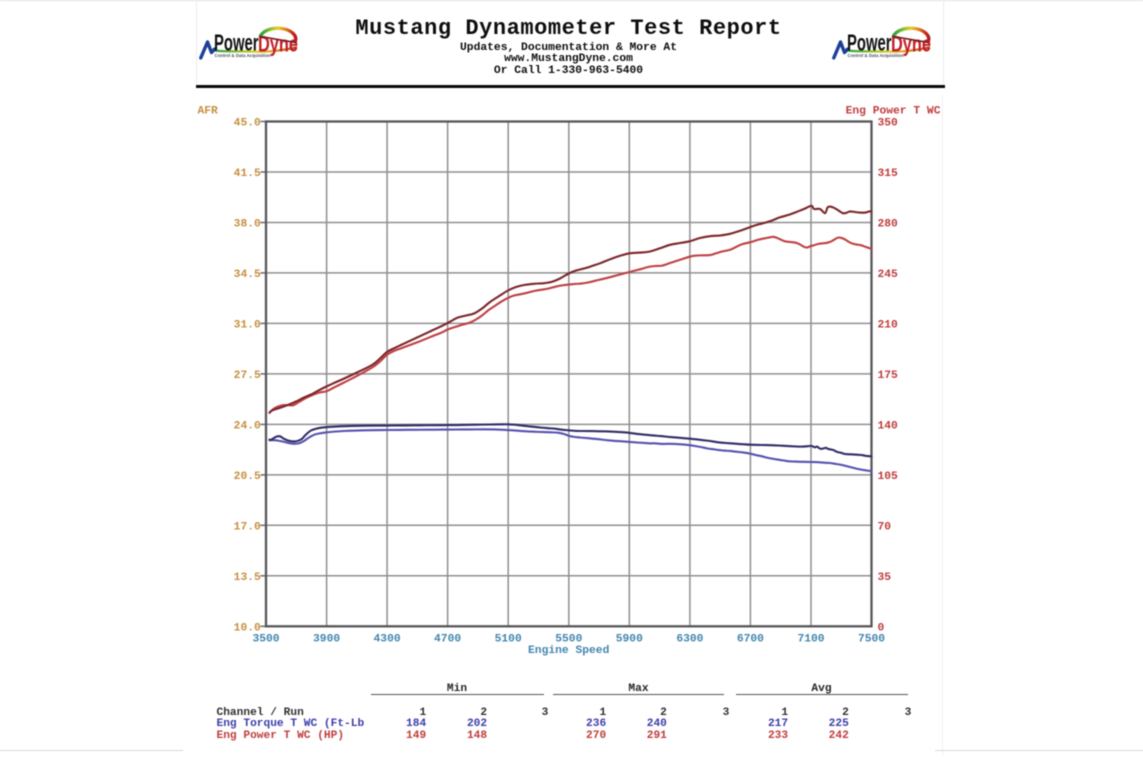 This screenshot has width=1143, height=762. I want to click on svg-text: 38.0, so click(247, 225).